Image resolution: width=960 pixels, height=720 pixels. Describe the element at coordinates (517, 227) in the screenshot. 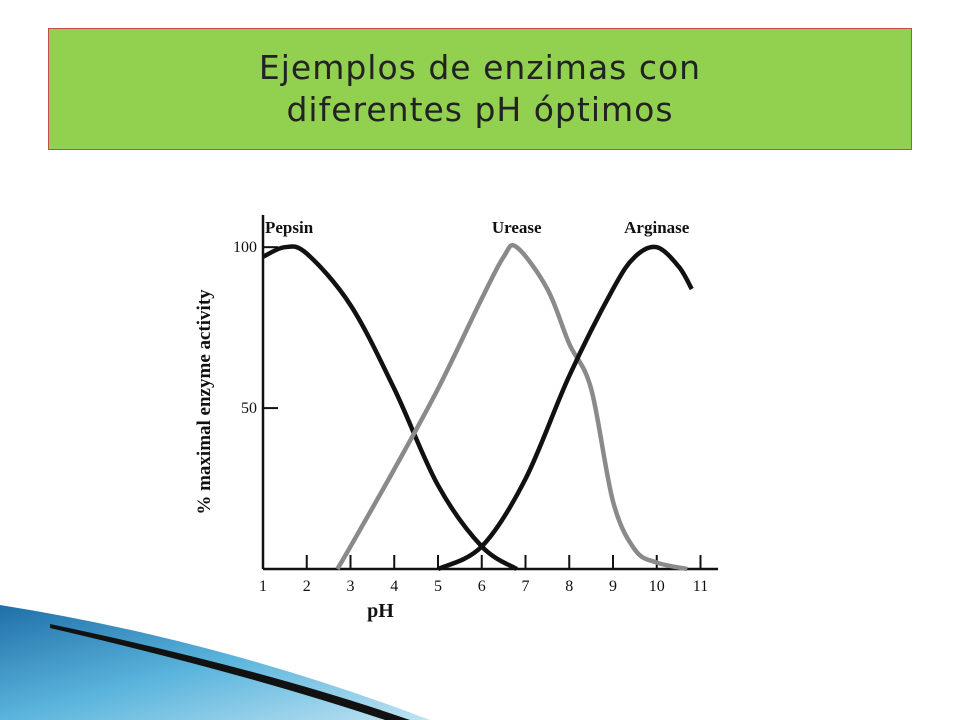

I see `series-label: Urease` at that location.